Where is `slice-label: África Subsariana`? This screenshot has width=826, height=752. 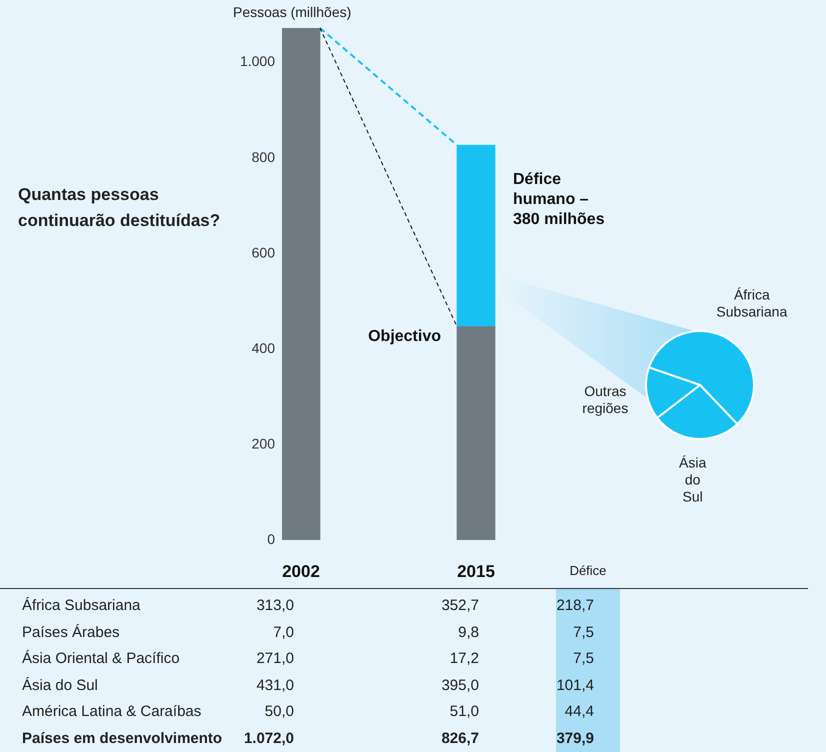
slice-label: África Subsariana is located at coordinates (752, 303).